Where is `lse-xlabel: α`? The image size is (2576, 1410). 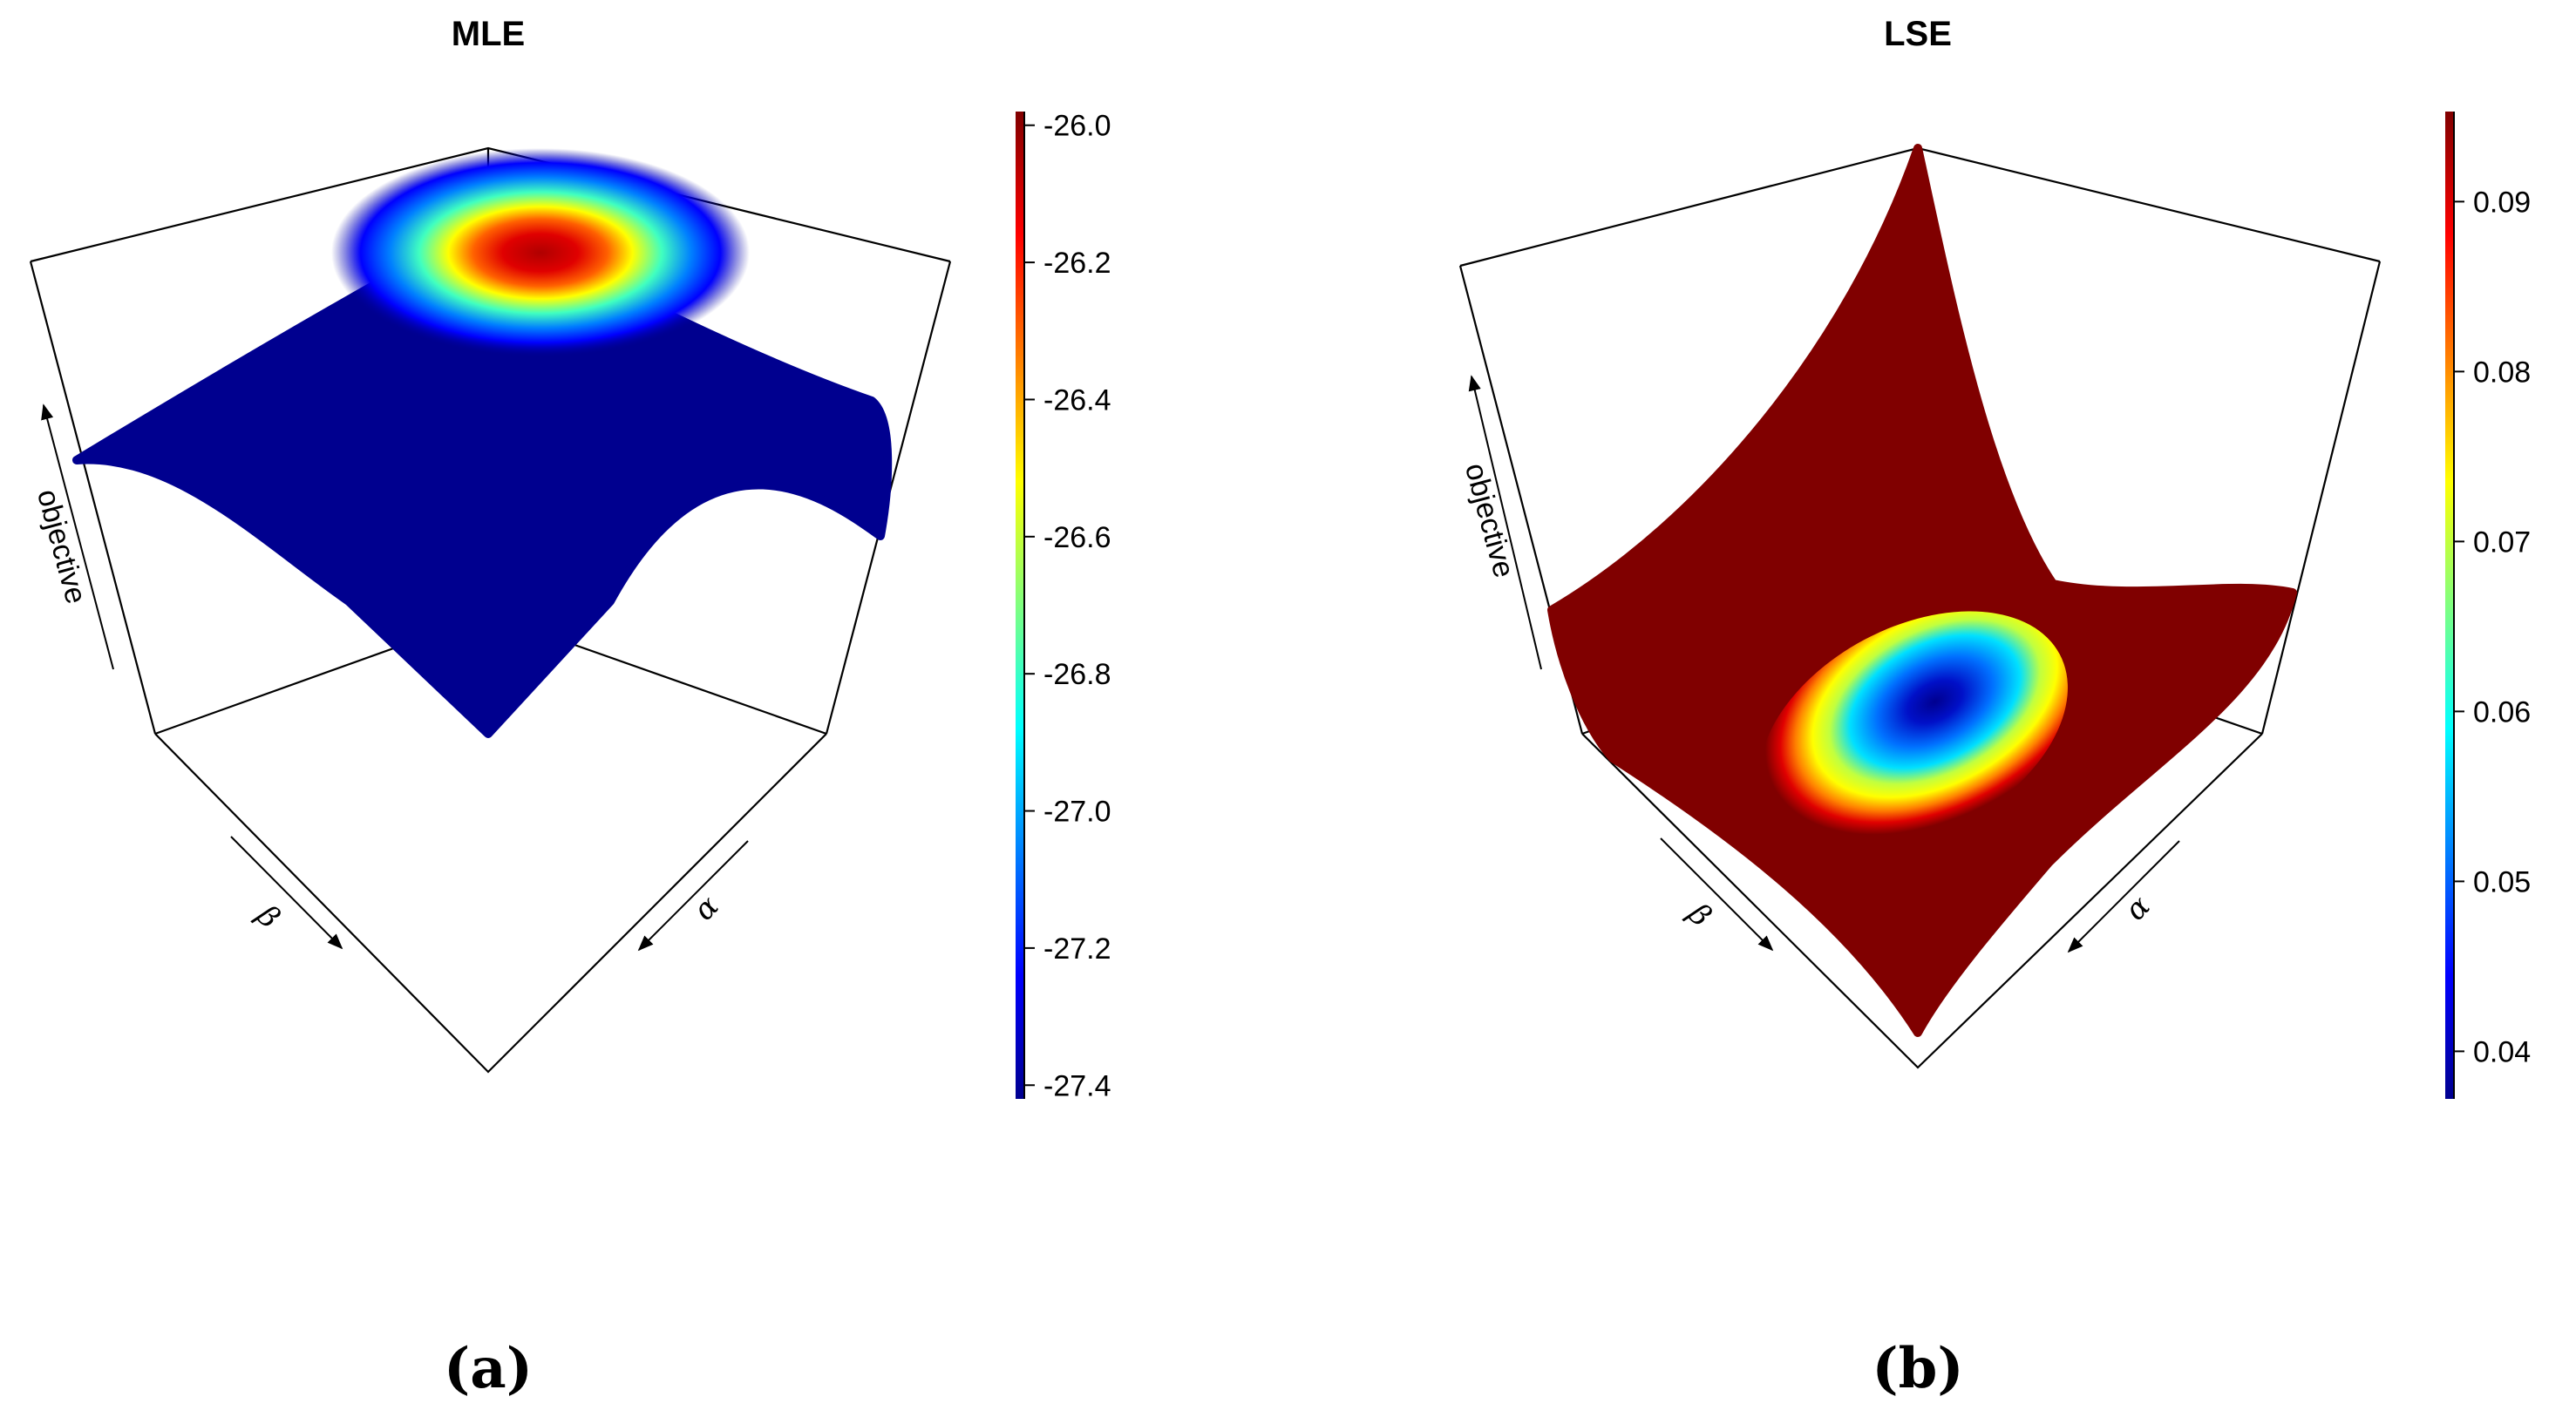
lse-xlabel: α is located at coordinates (2138, 908).